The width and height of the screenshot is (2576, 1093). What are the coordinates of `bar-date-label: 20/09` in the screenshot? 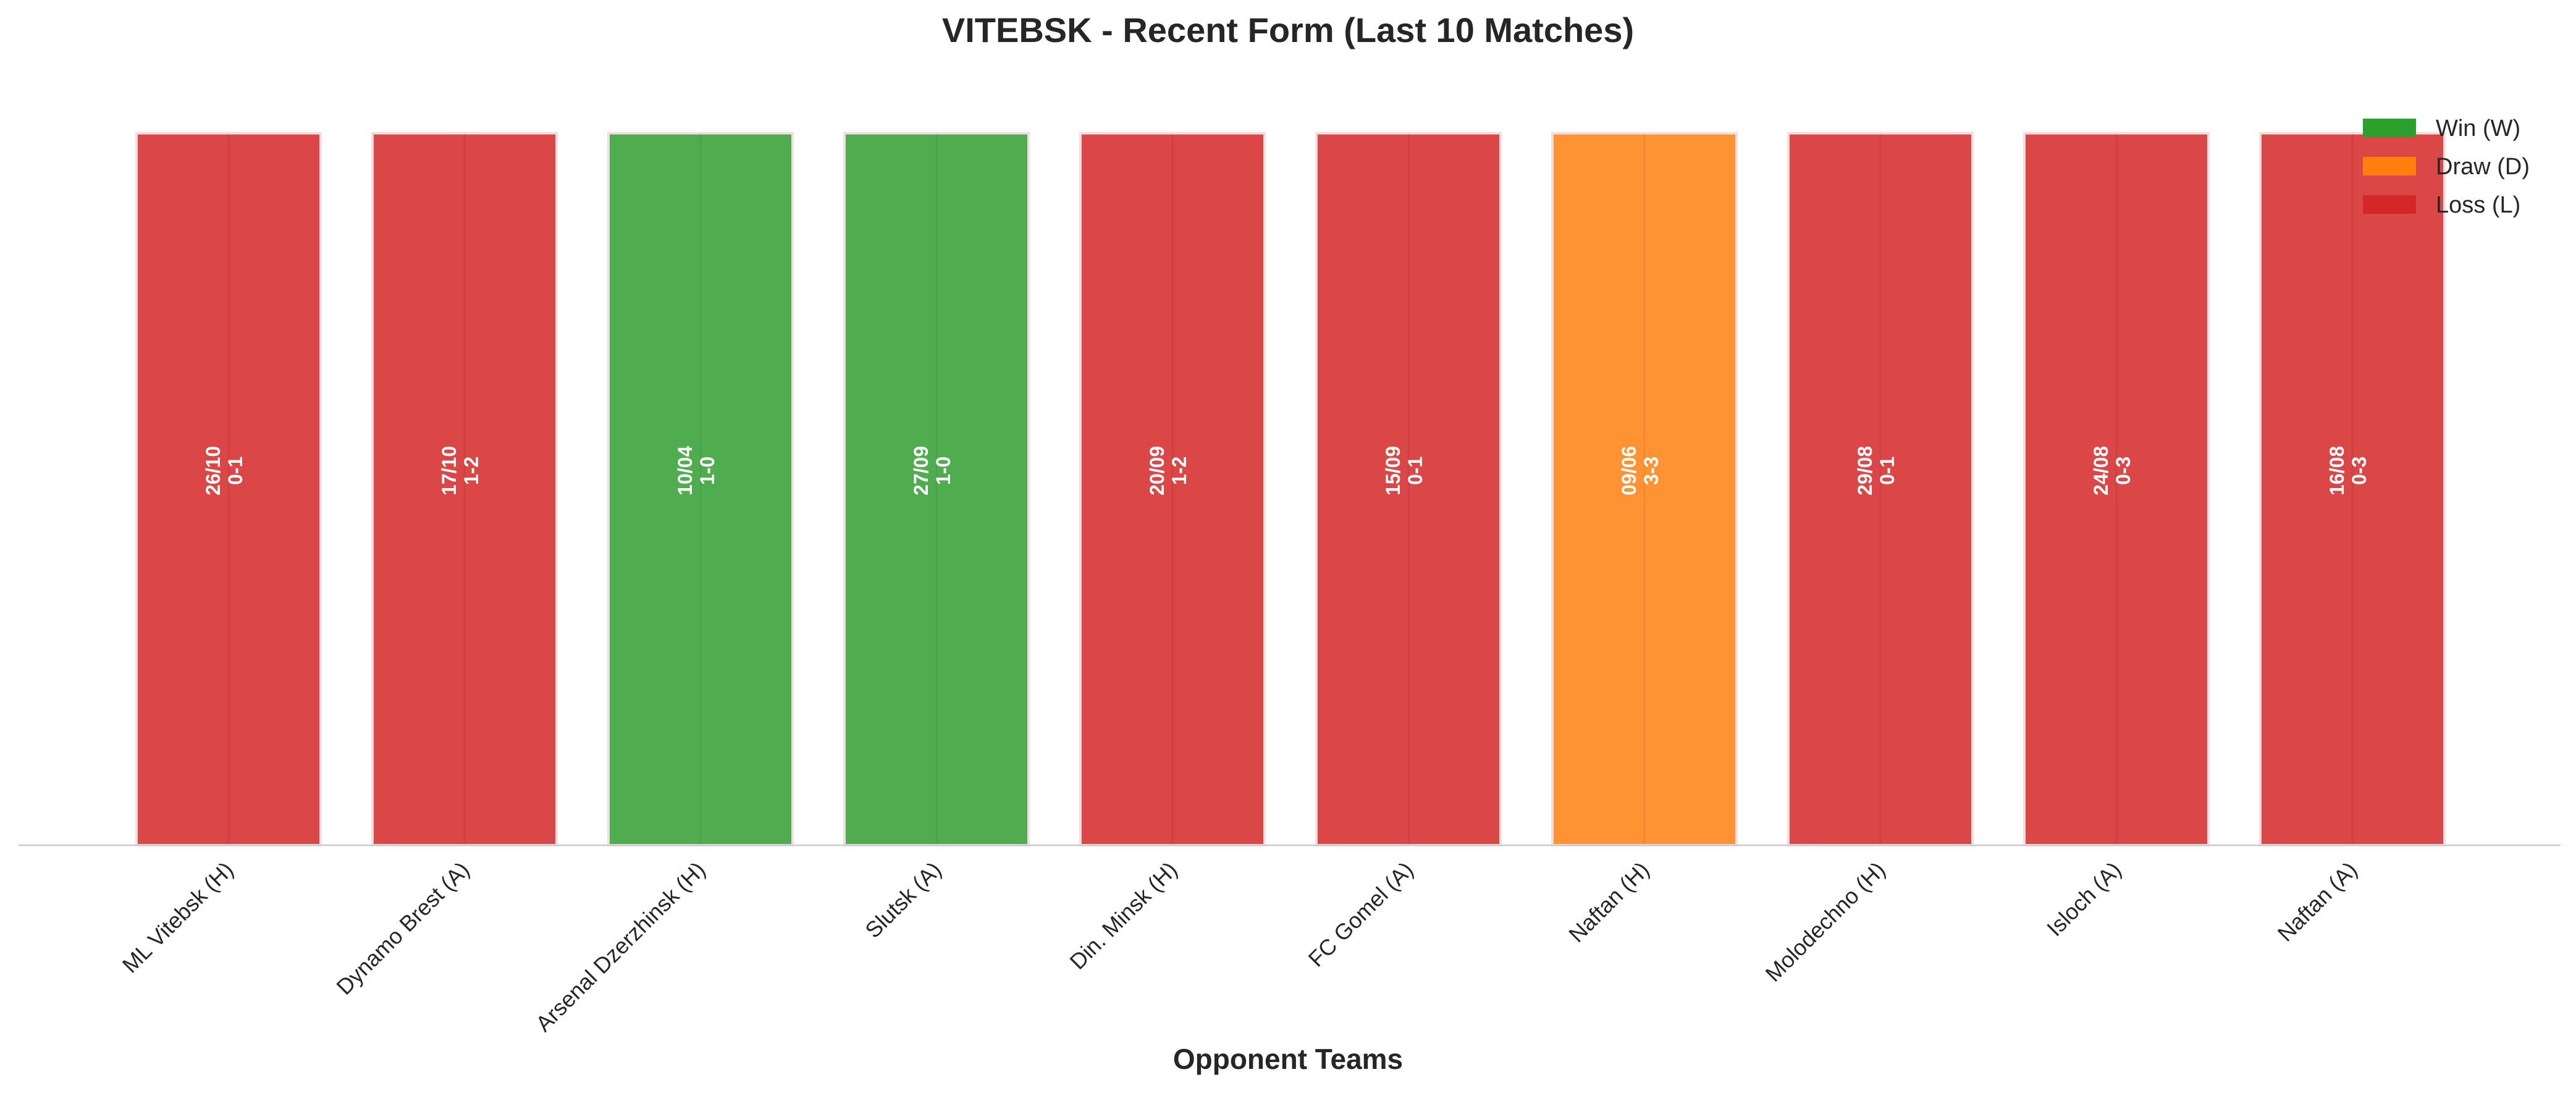 It's located at (1157, 471).